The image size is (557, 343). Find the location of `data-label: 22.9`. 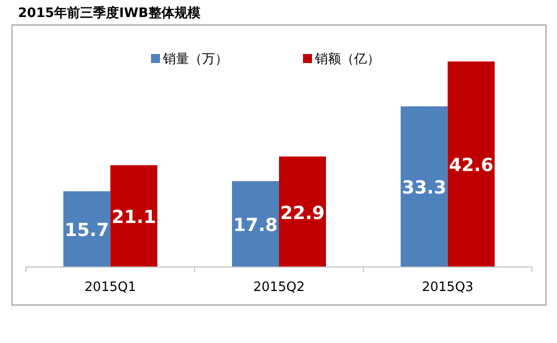

data-label: 22.9 is located at coordinates (302, 213).